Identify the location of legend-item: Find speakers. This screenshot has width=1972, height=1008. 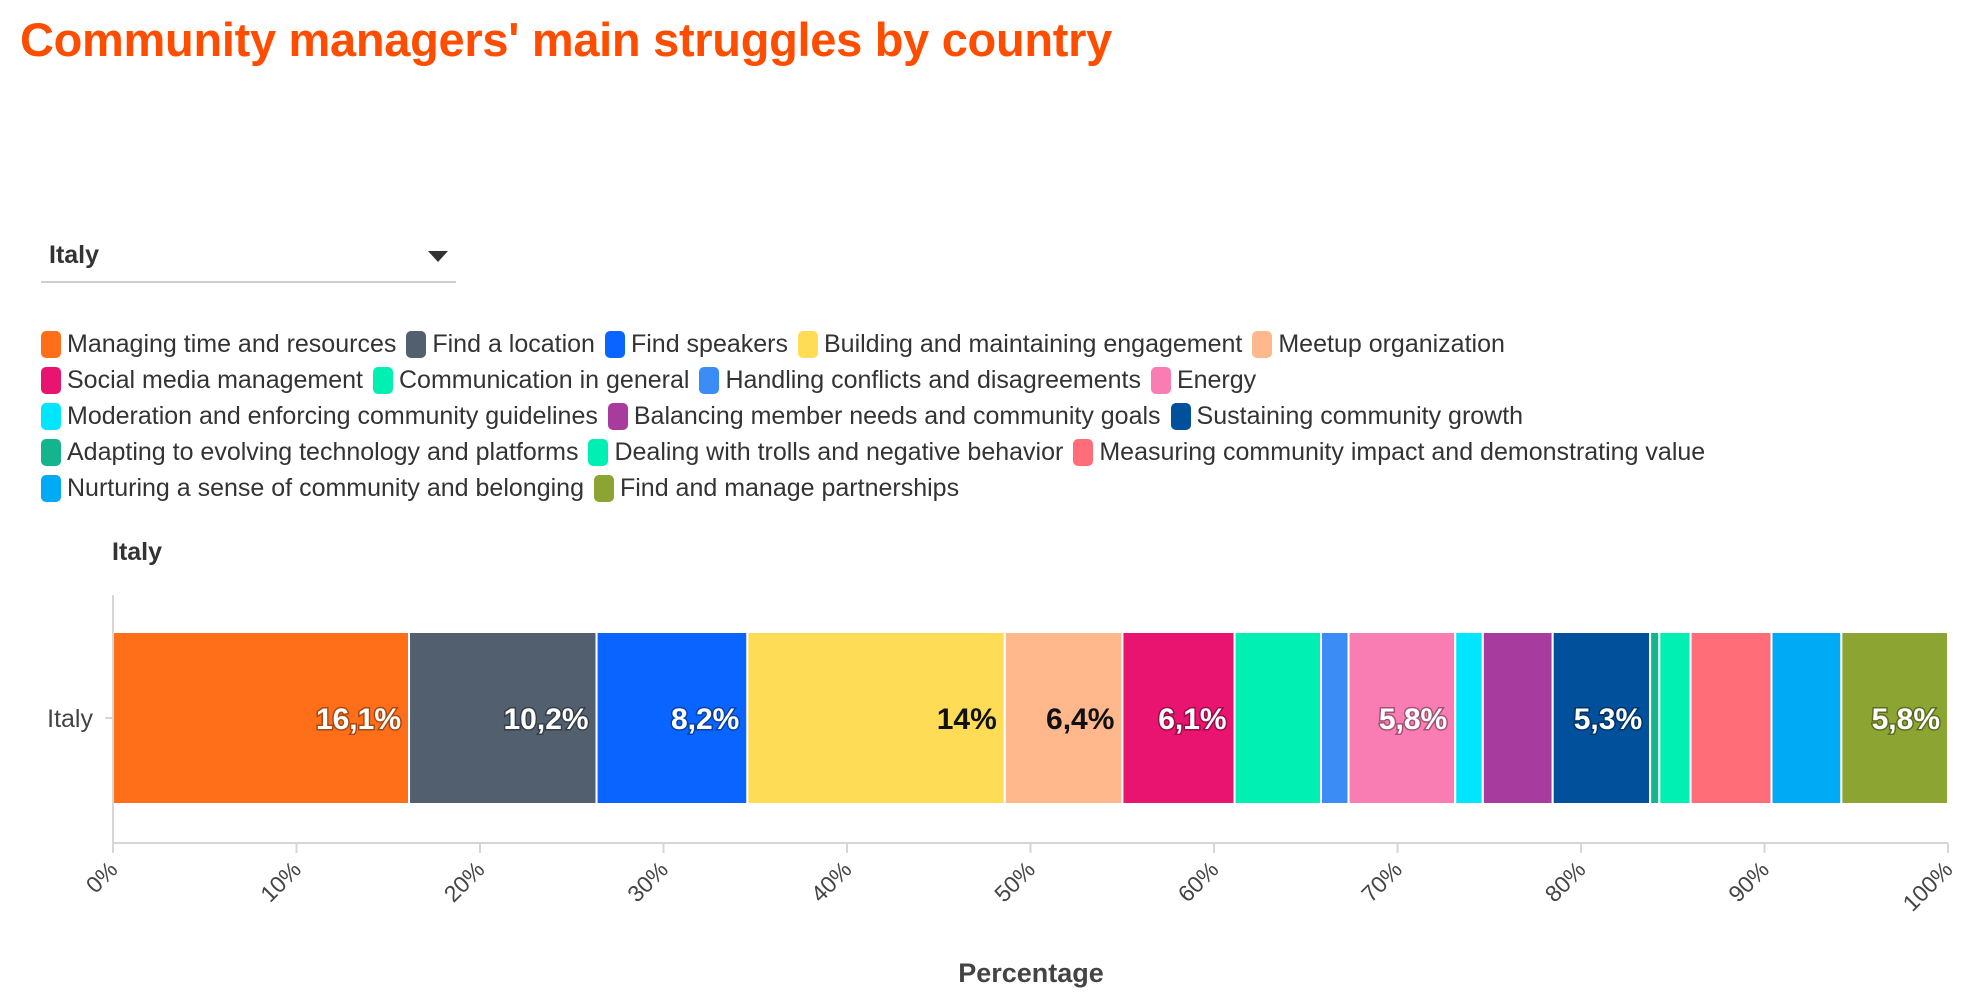
(696, 344).